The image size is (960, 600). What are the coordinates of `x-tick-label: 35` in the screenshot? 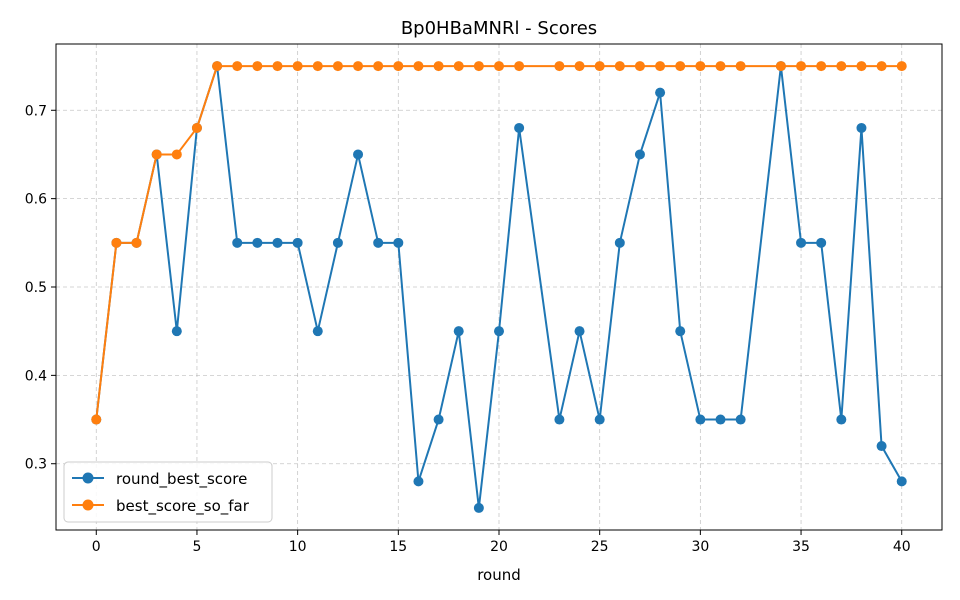 It's located at (801, 547).